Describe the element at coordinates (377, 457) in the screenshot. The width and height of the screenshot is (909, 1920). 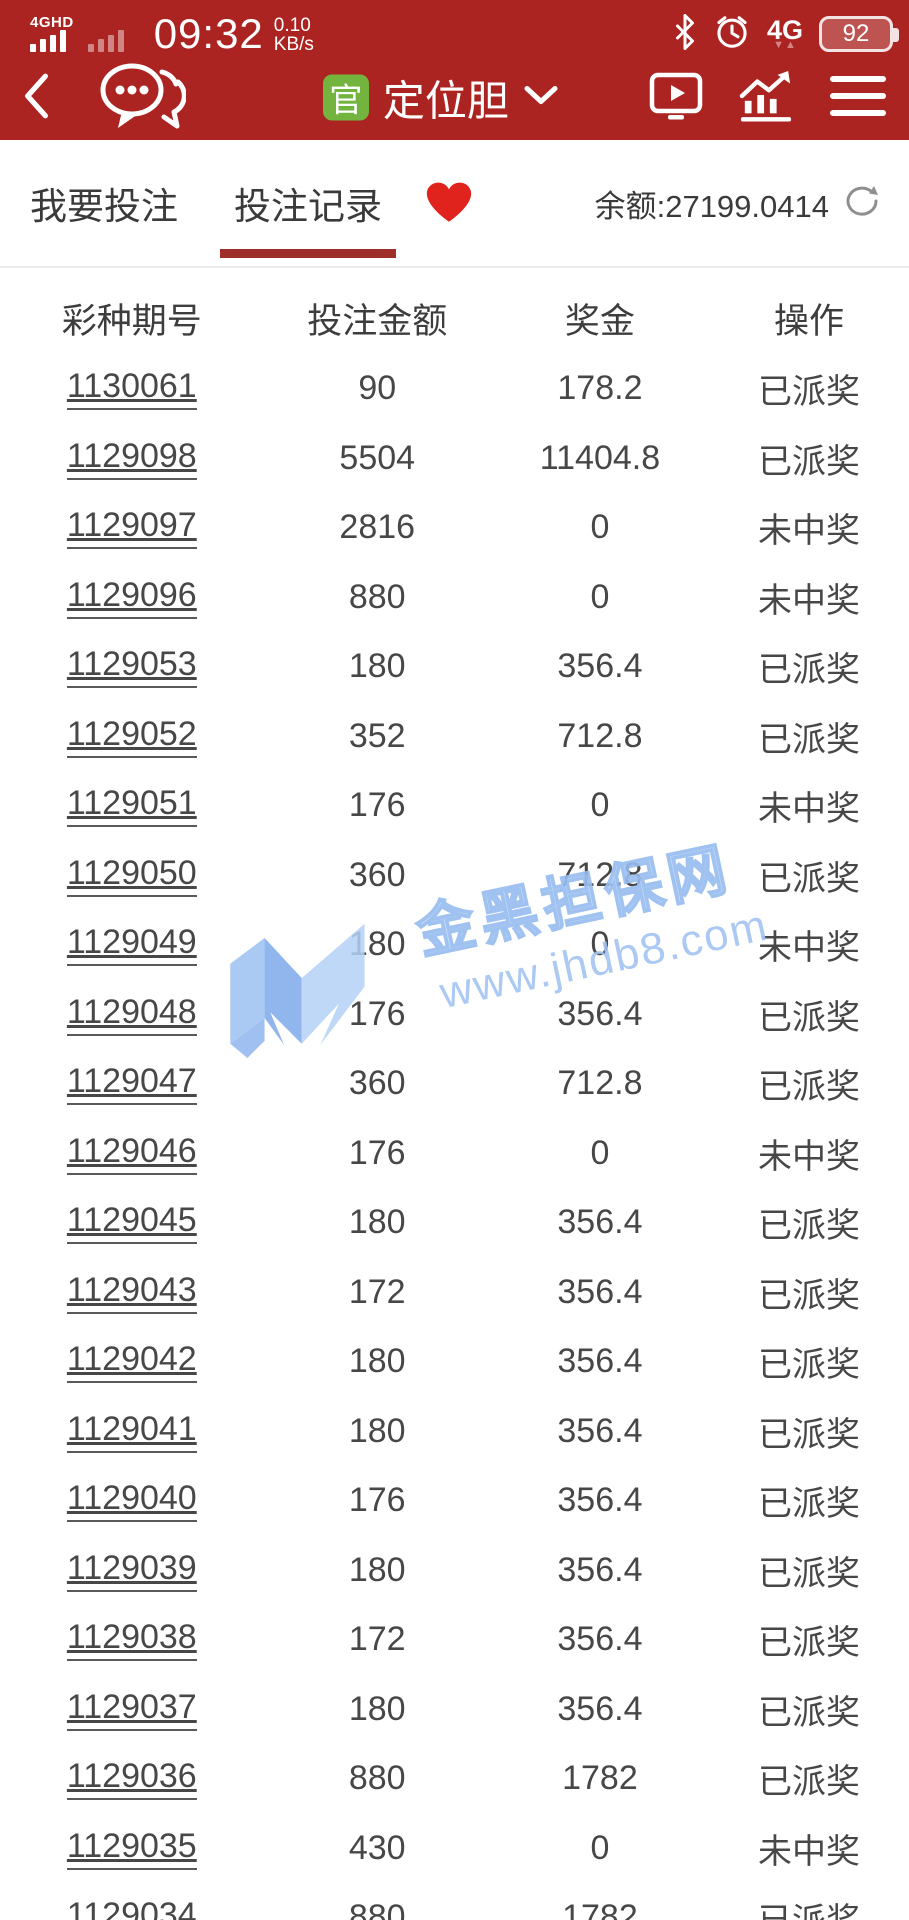
I see `bet-amount: 5504` at that location.